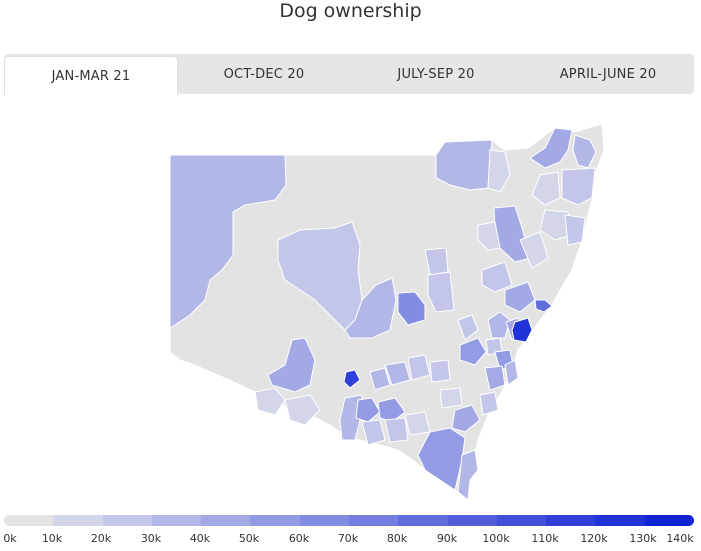  Describe the element at coordinates (249, 538) in the screenshot. I see `legend-label: 50k` at that location.